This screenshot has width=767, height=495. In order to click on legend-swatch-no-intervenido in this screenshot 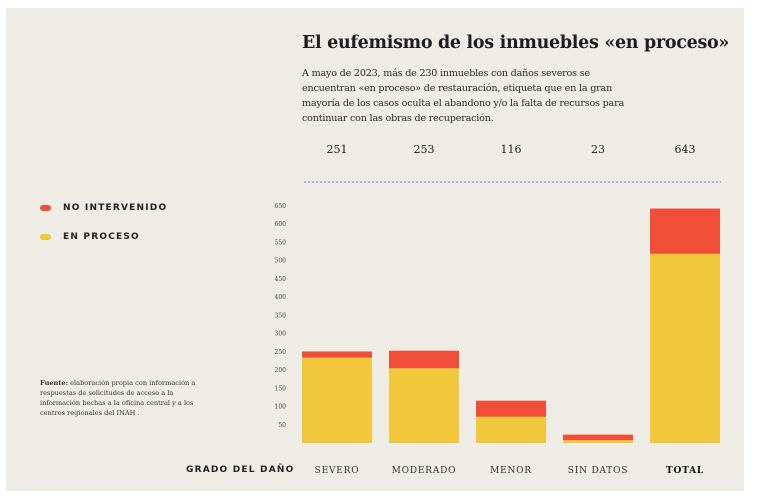, I will do `click(45, 208)`.